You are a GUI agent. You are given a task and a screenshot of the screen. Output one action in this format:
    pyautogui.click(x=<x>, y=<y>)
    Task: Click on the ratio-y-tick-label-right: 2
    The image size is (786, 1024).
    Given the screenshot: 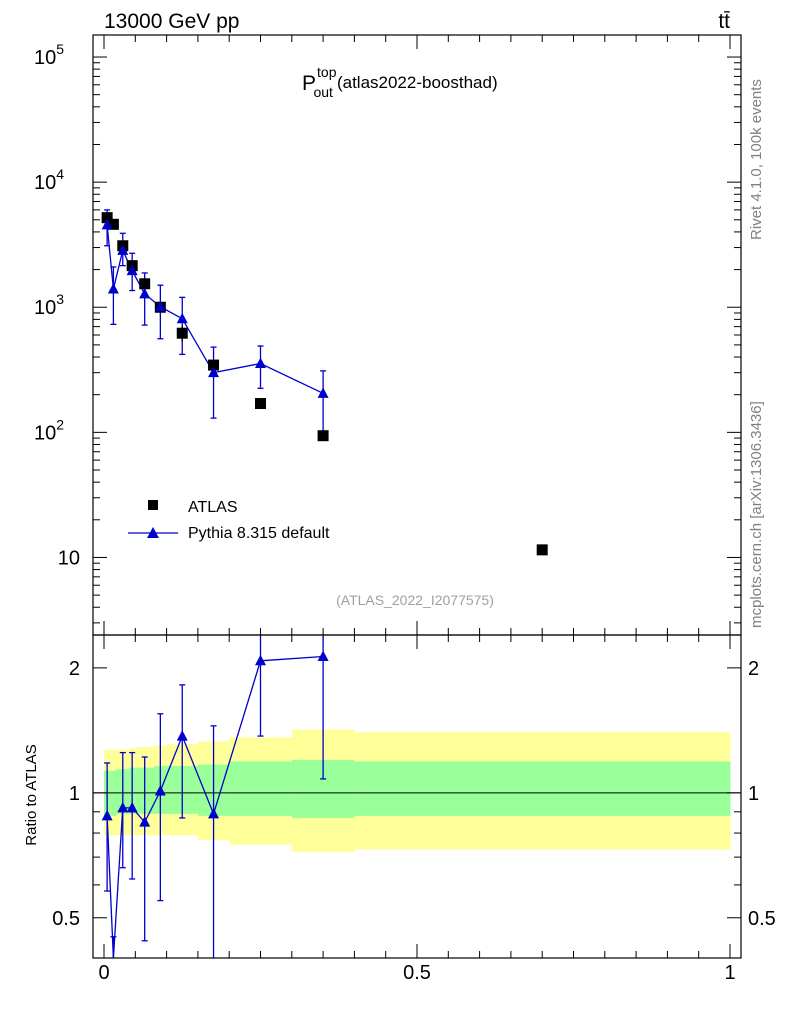 What is the action you would take?
    pyautogui.click(x=753, y=669)
    